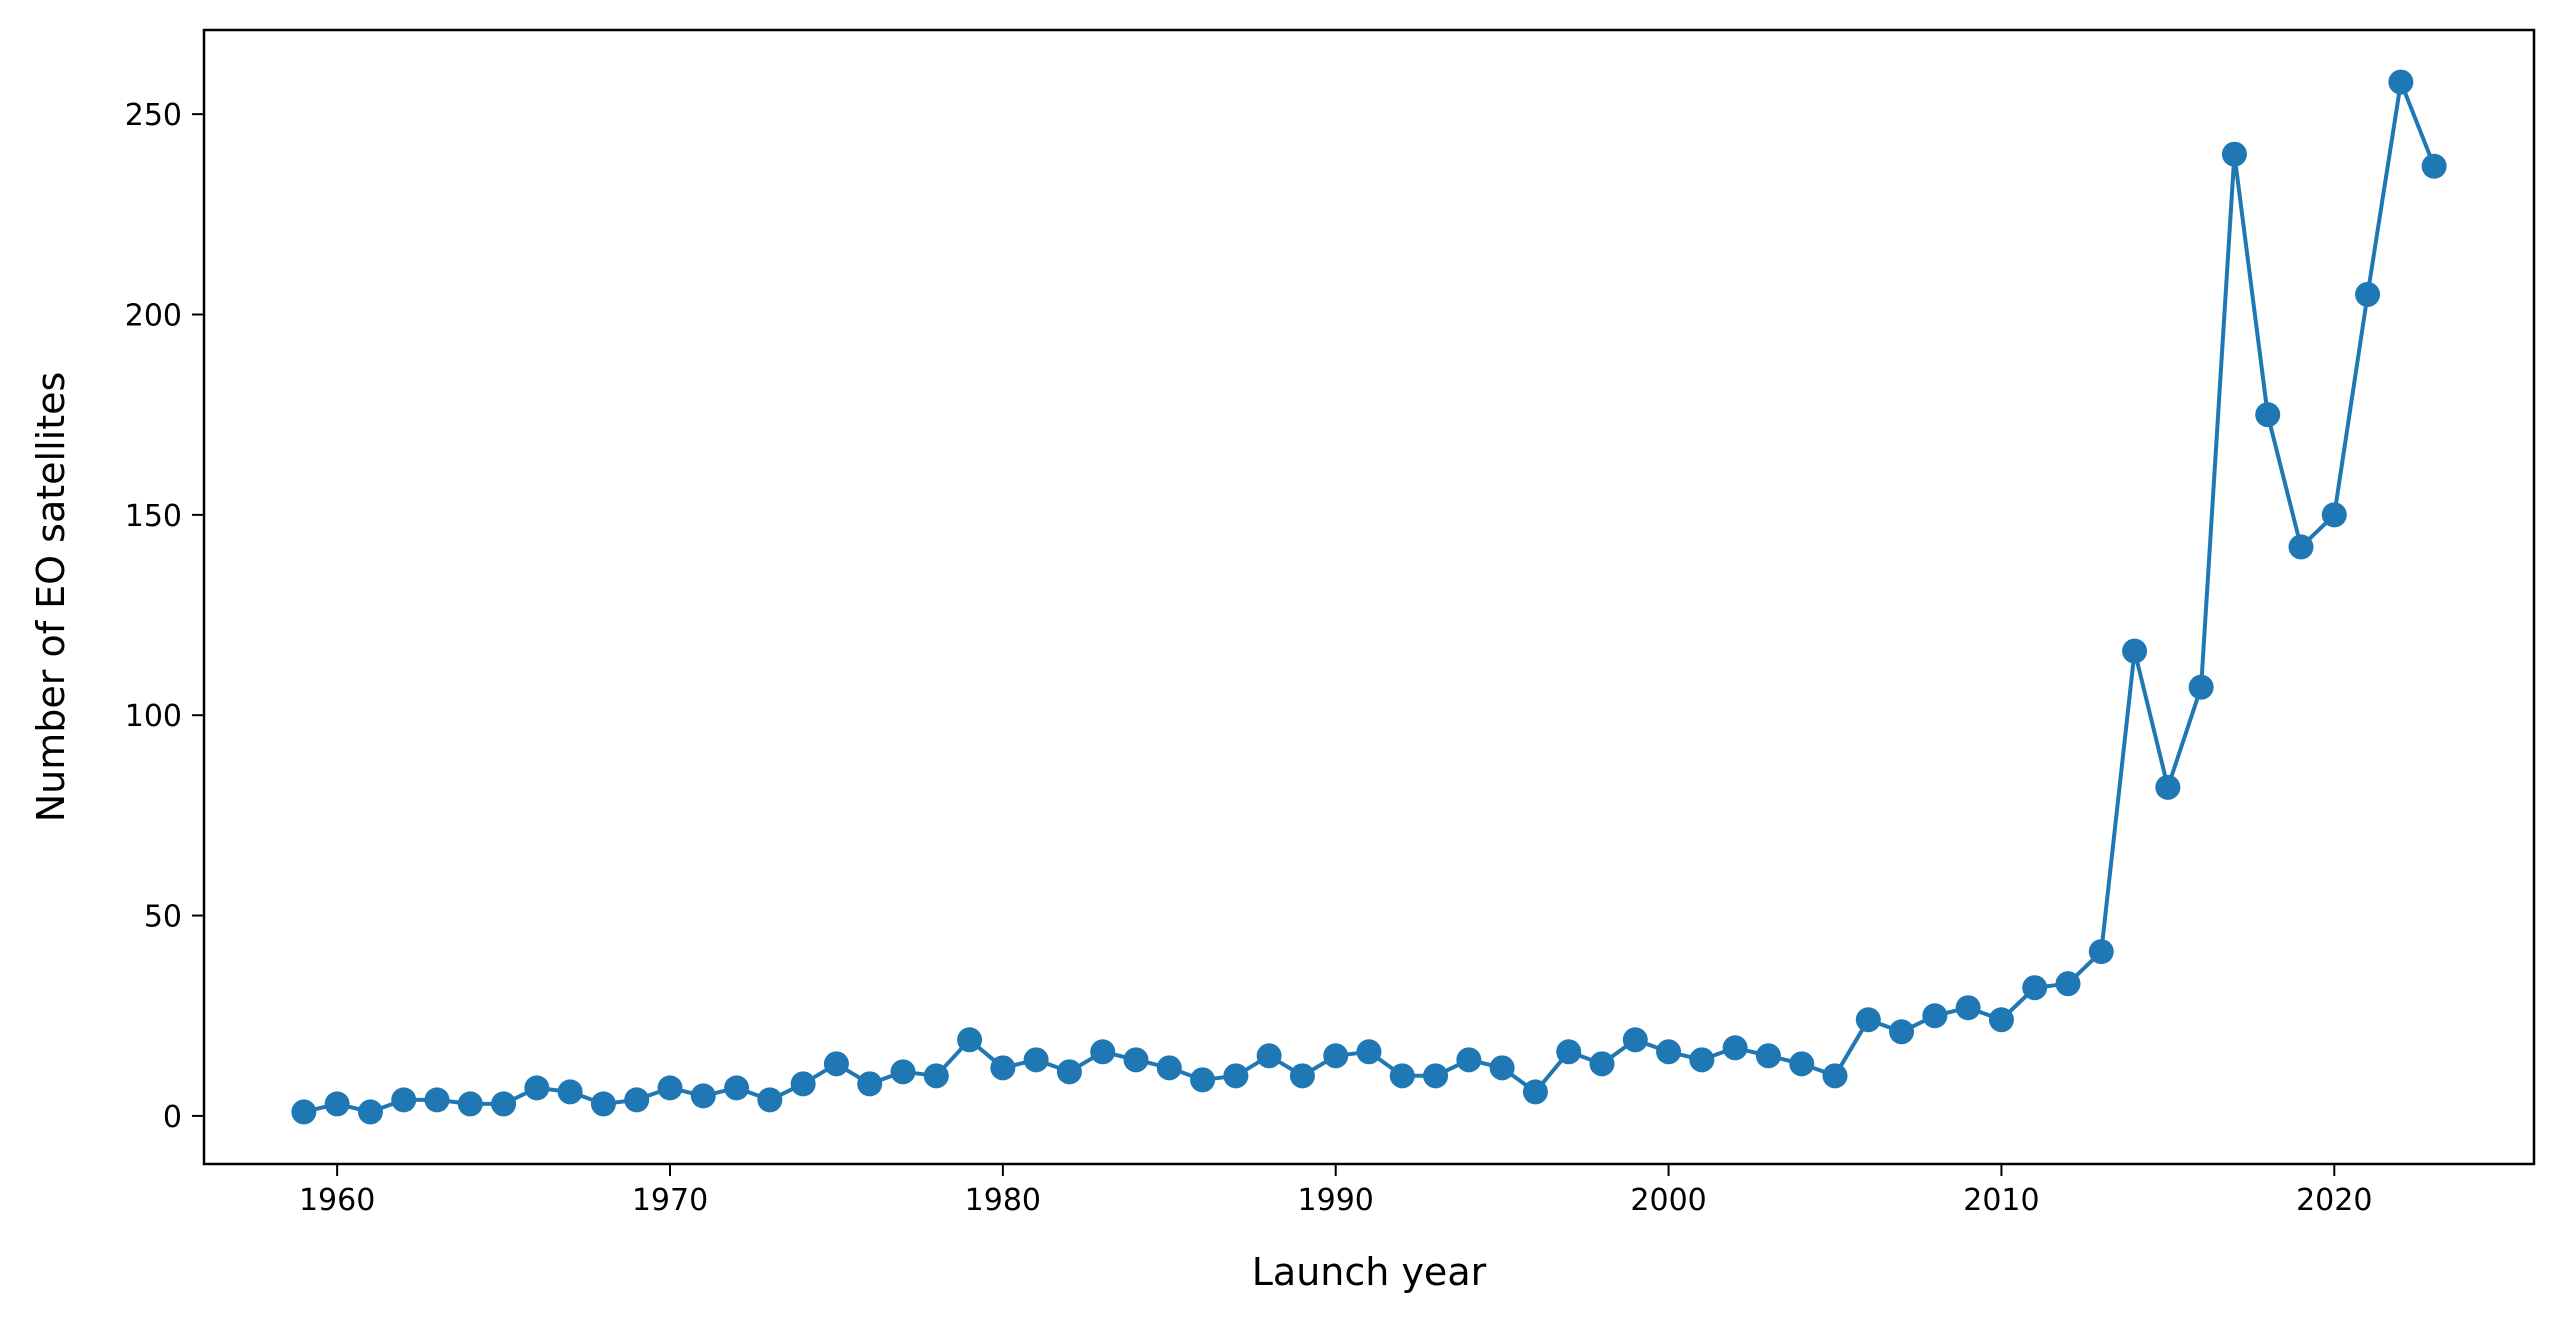  I want to click on x-tick-label: 2020, so click(2334, 1200).